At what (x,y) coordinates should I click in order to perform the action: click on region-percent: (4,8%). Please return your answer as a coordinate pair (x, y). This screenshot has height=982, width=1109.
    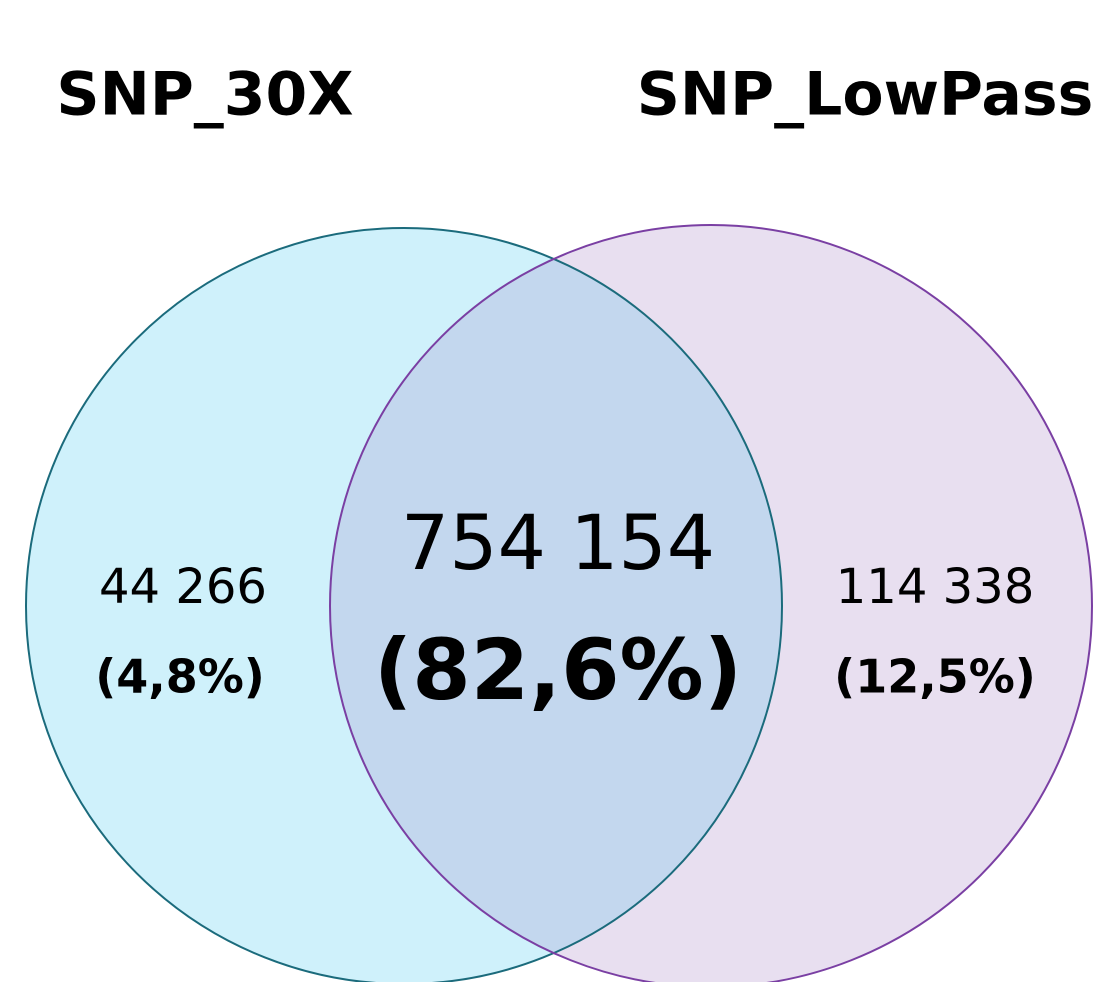
    Looking at the image, I should click on (180, 677).